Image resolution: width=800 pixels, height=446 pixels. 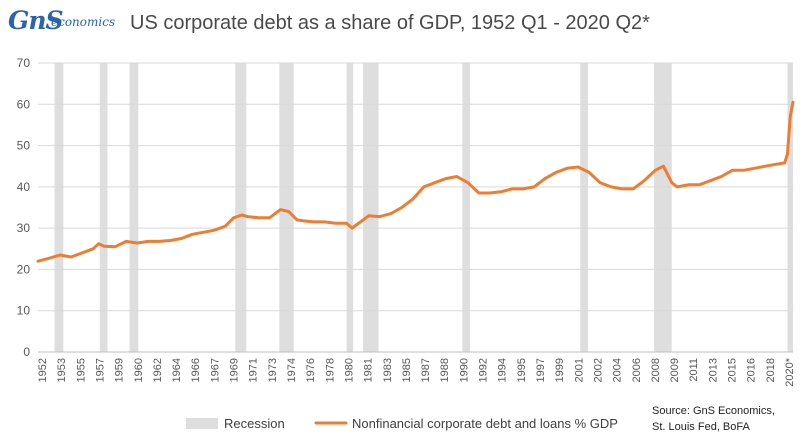 I want to click on y-axis: 0 10 20 30 40 50 60 70, so click(x=24, y=207).